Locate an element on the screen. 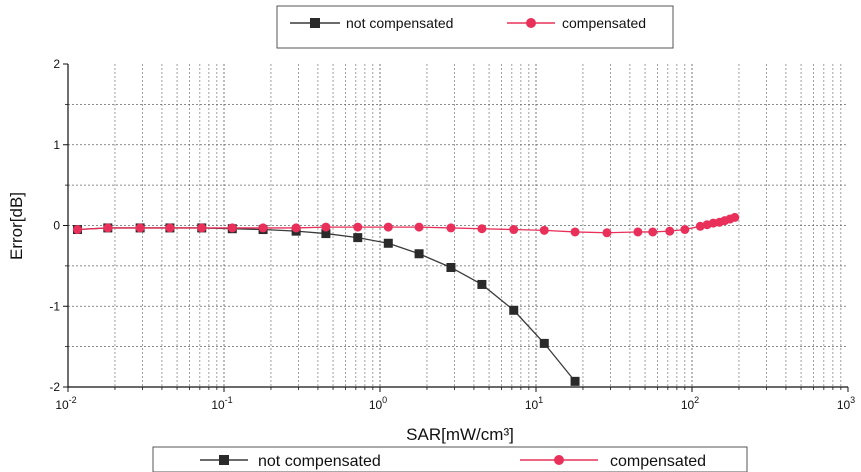  legend-top-box is located at coordinates (475, 27).